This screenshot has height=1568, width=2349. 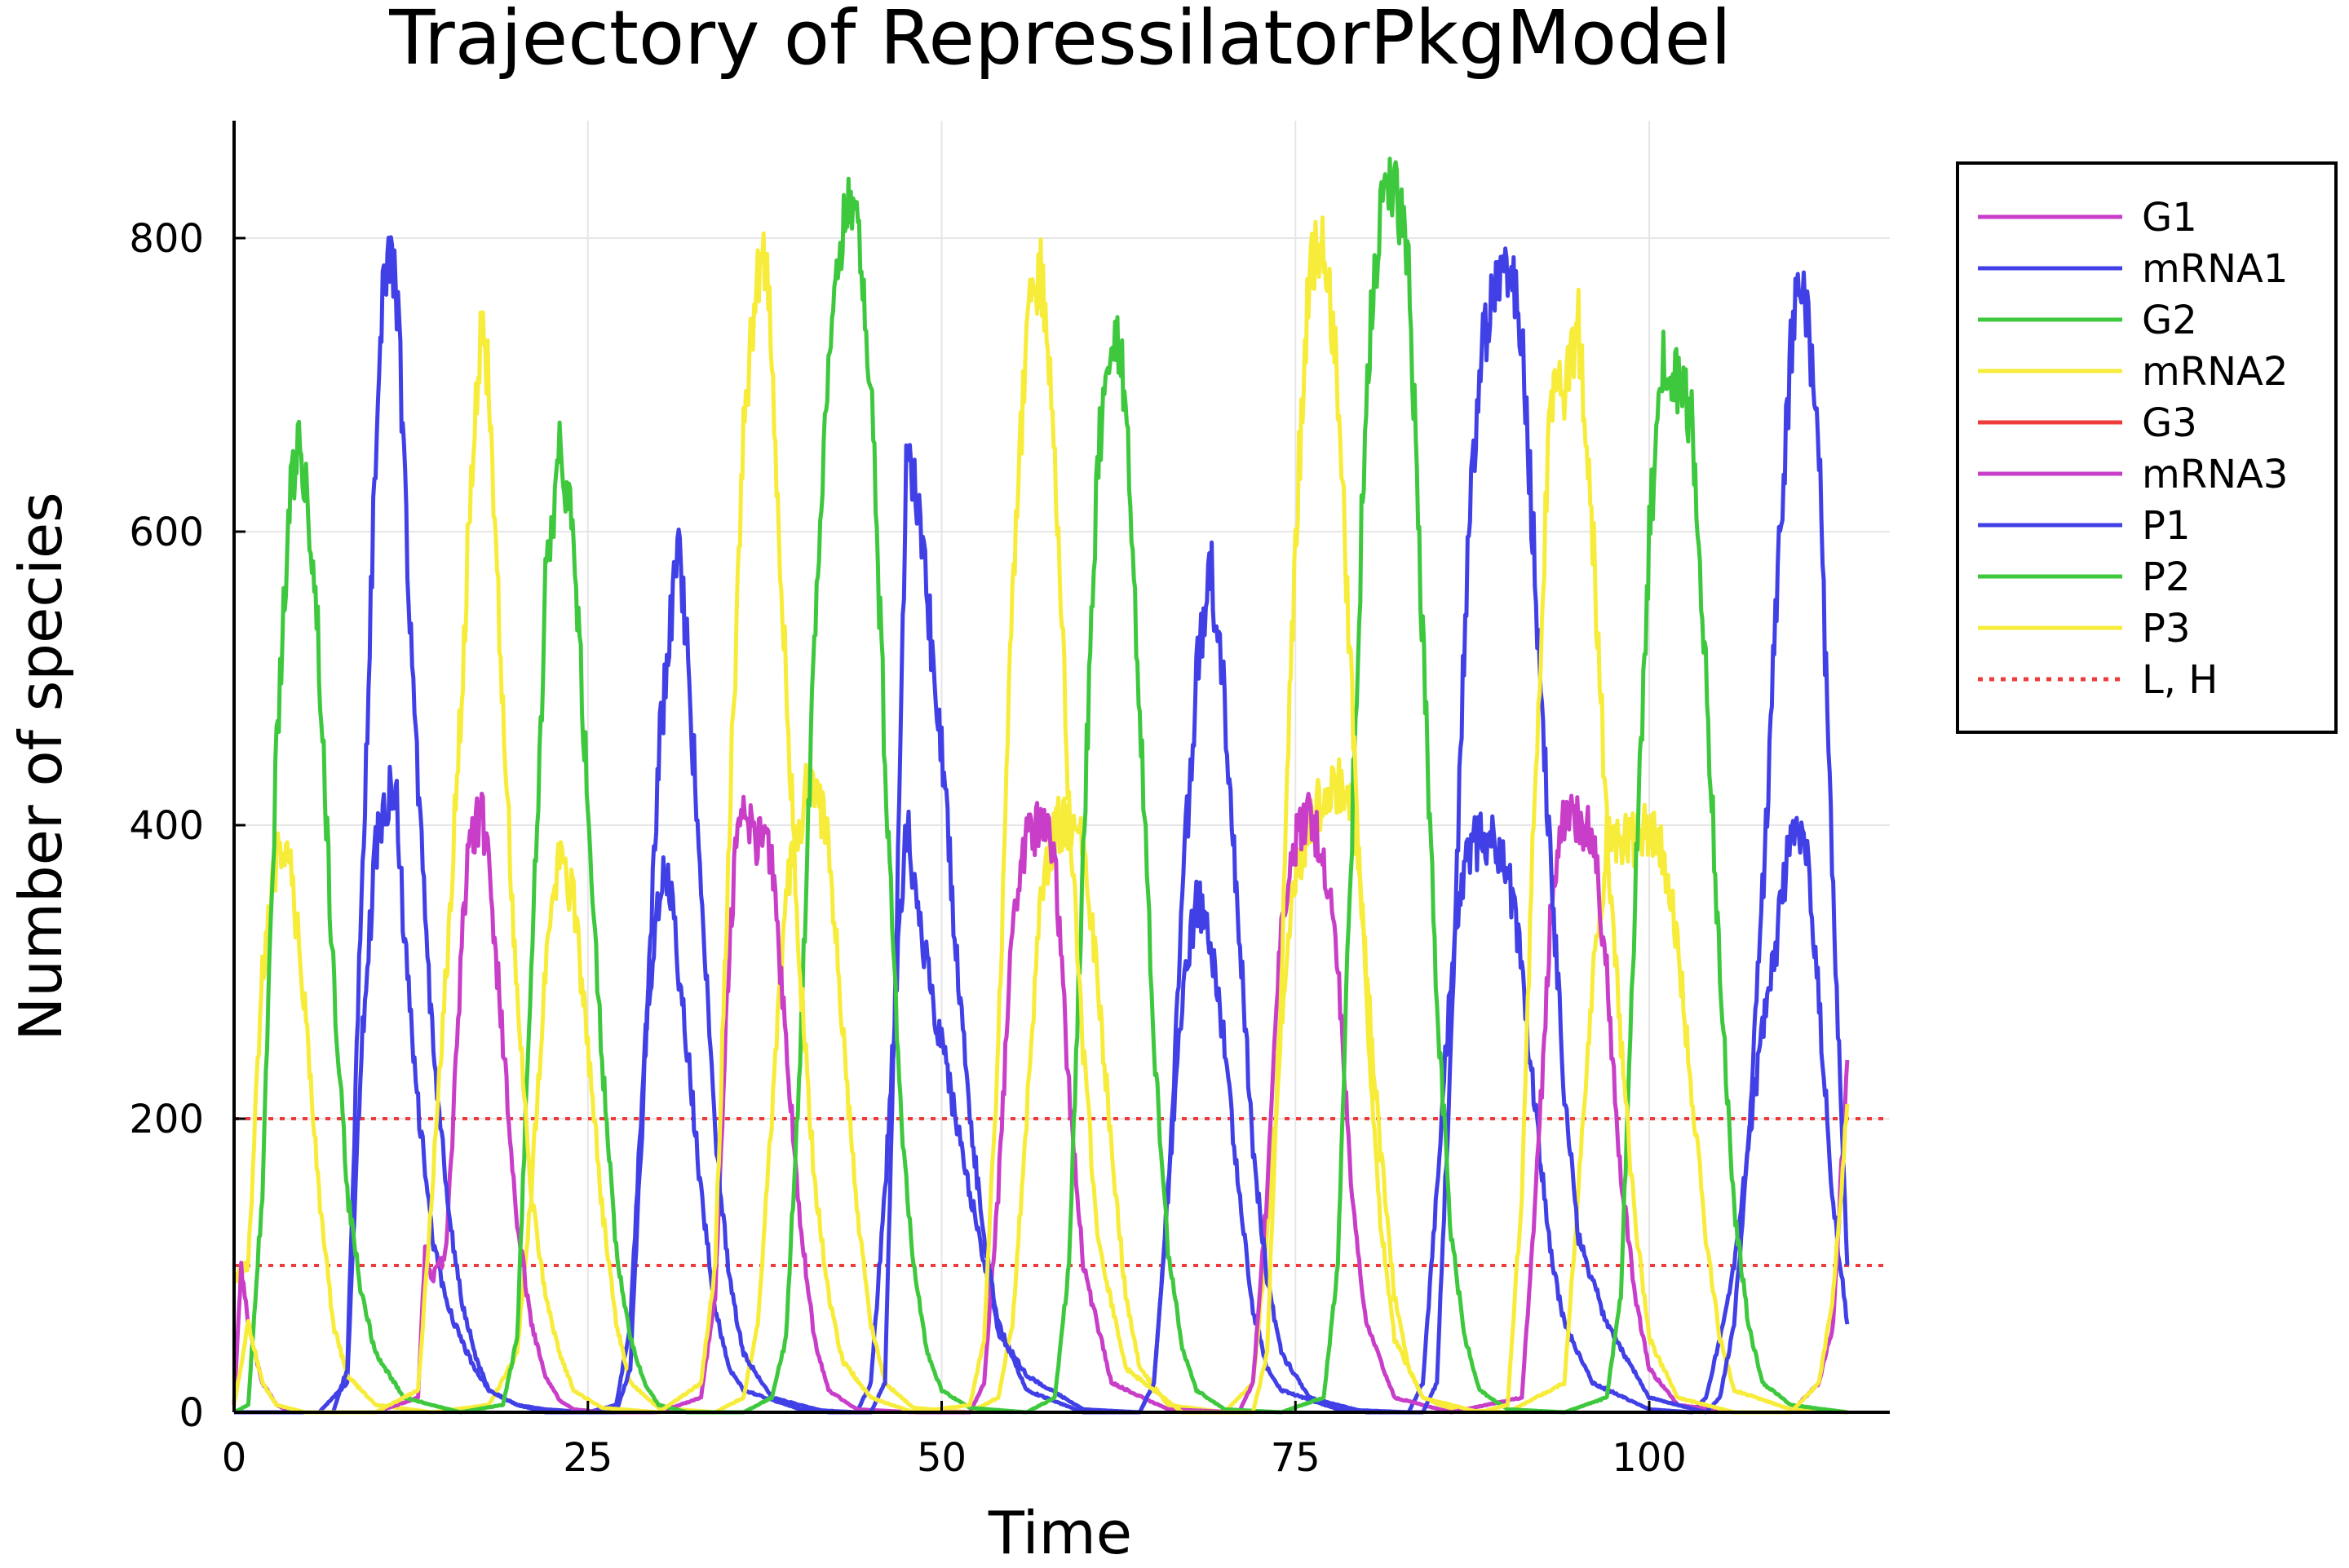 I want to click on legend-item-mrna2: mRNA2, so click(x=2133, y=372).